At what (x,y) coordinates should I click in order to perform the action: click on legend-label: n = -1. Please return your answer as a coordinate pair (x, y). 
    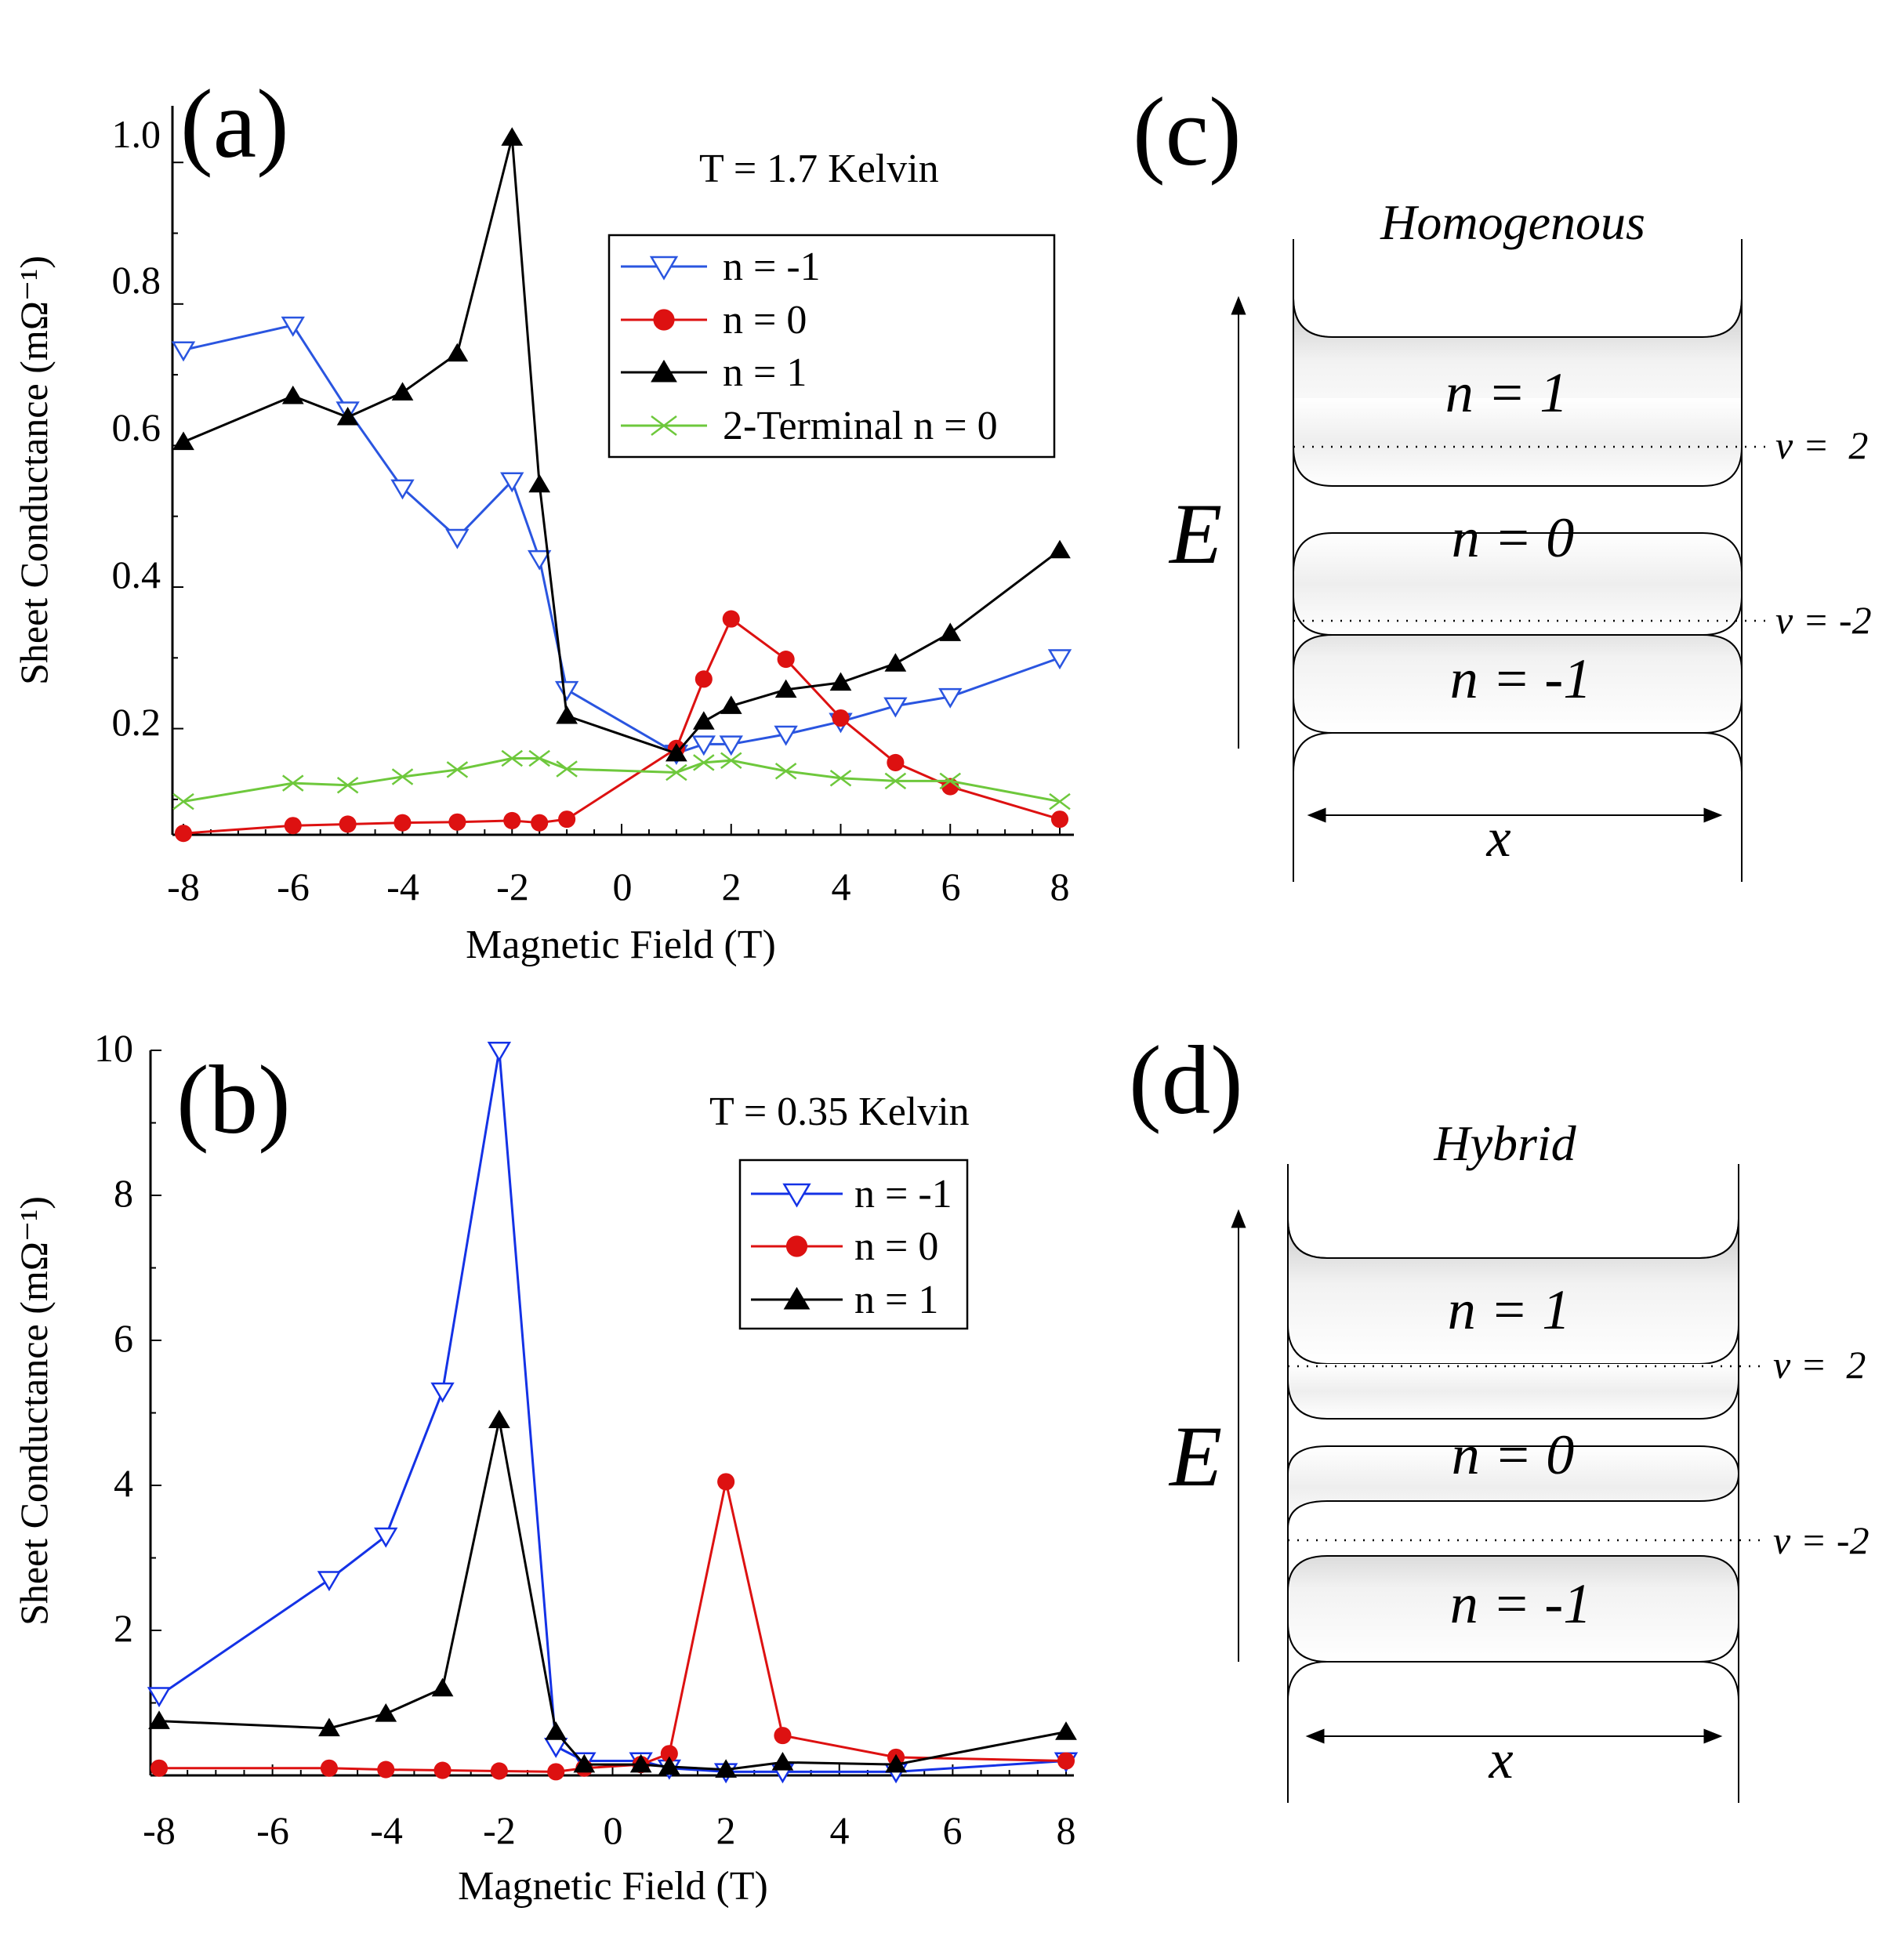
    Looking at the image, I should click on (903, 1194).